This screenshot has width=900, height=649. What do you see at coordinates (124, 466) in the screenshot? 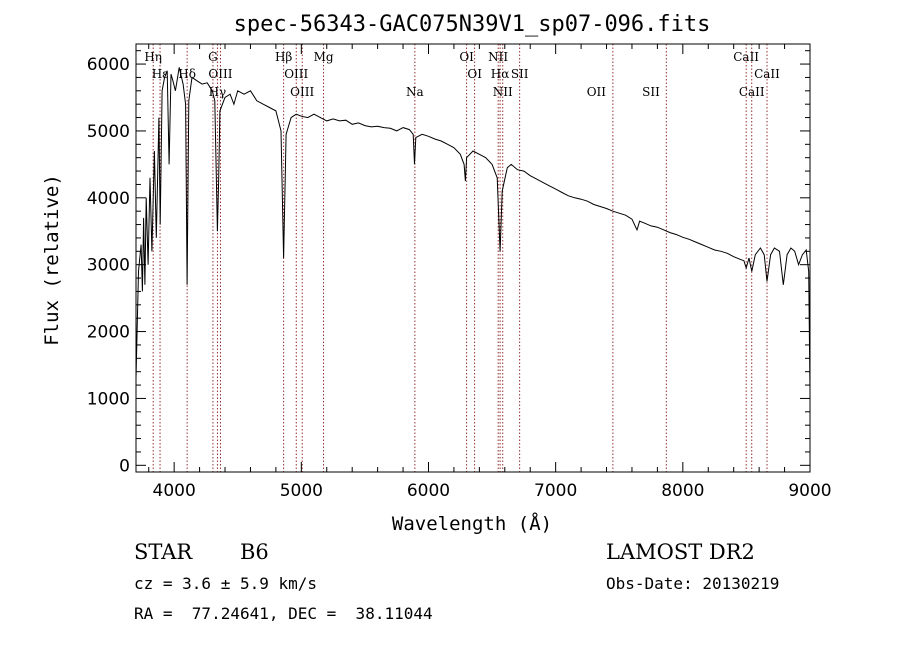
I see `y-tick-label: 0` at bounding box center [124, 466].